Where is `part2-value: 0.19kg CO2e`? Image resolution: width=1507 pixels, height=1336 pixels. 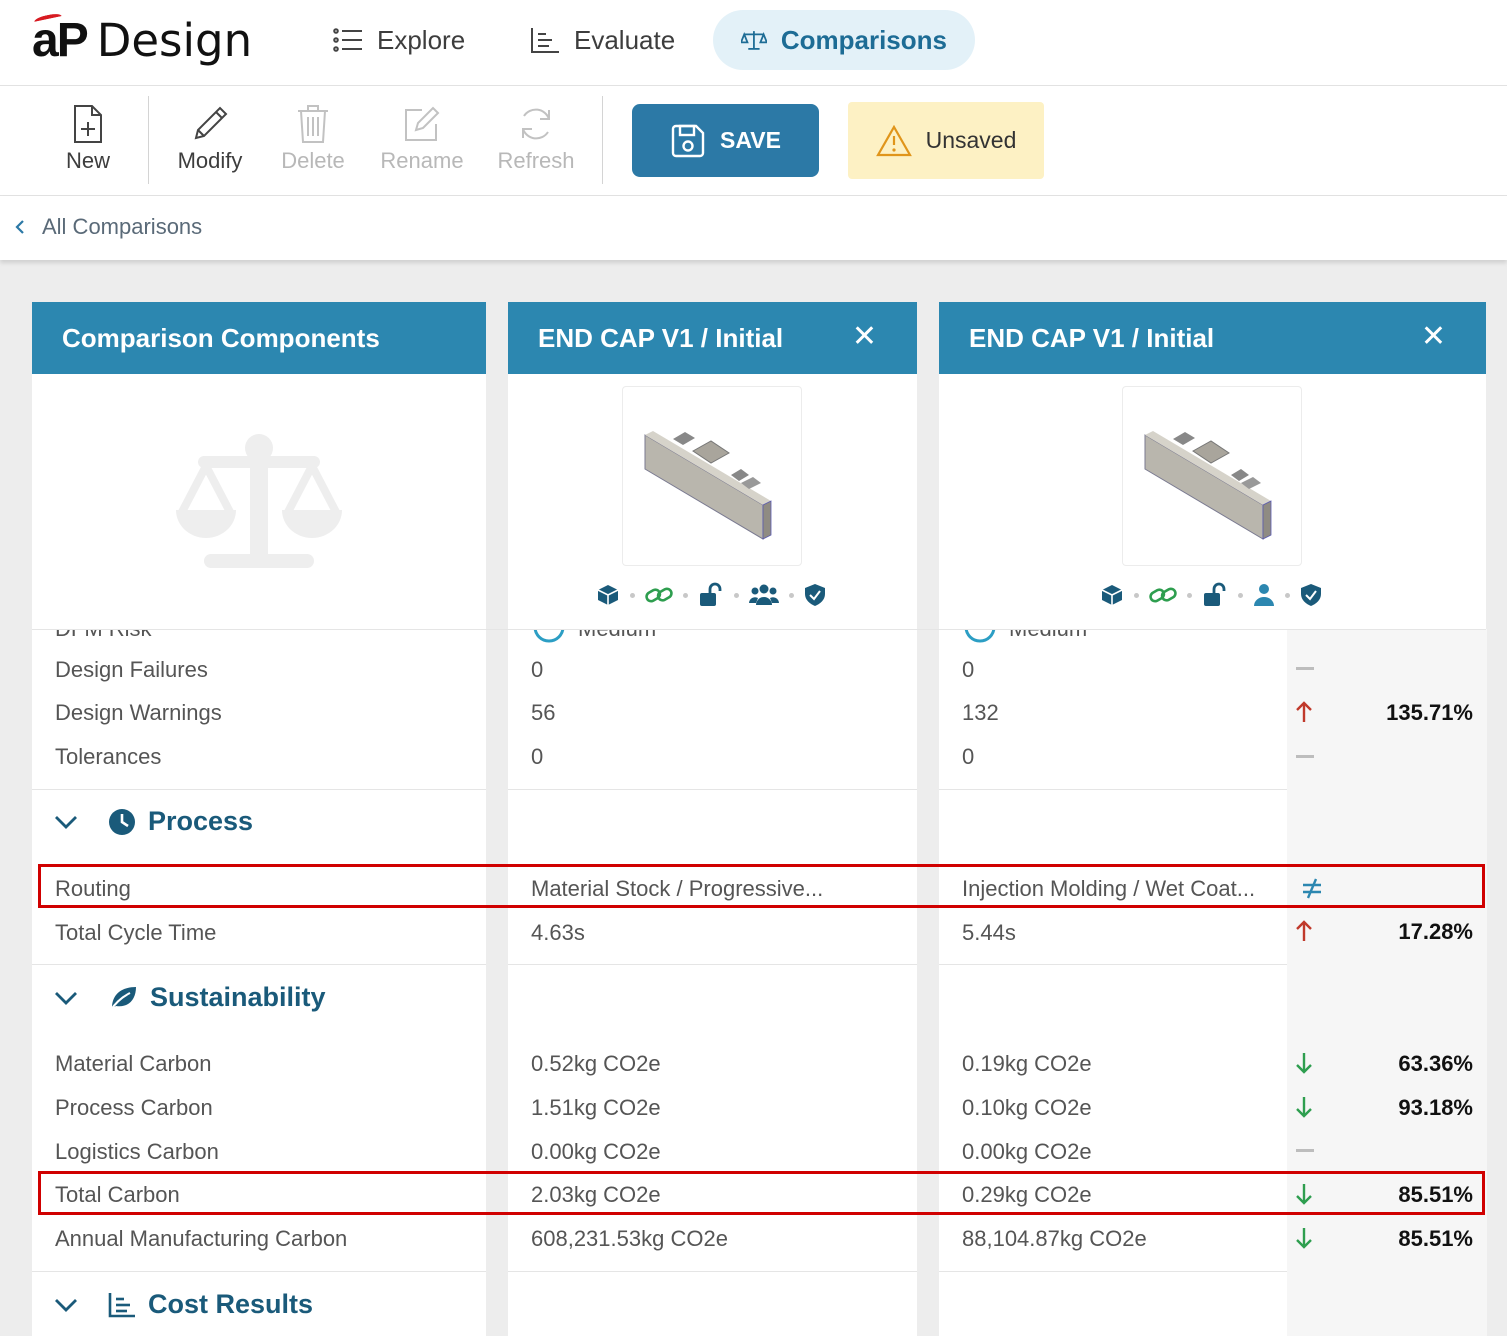
part2-value: 0.19kg CO2e is located at coordinates (1027, 1063).